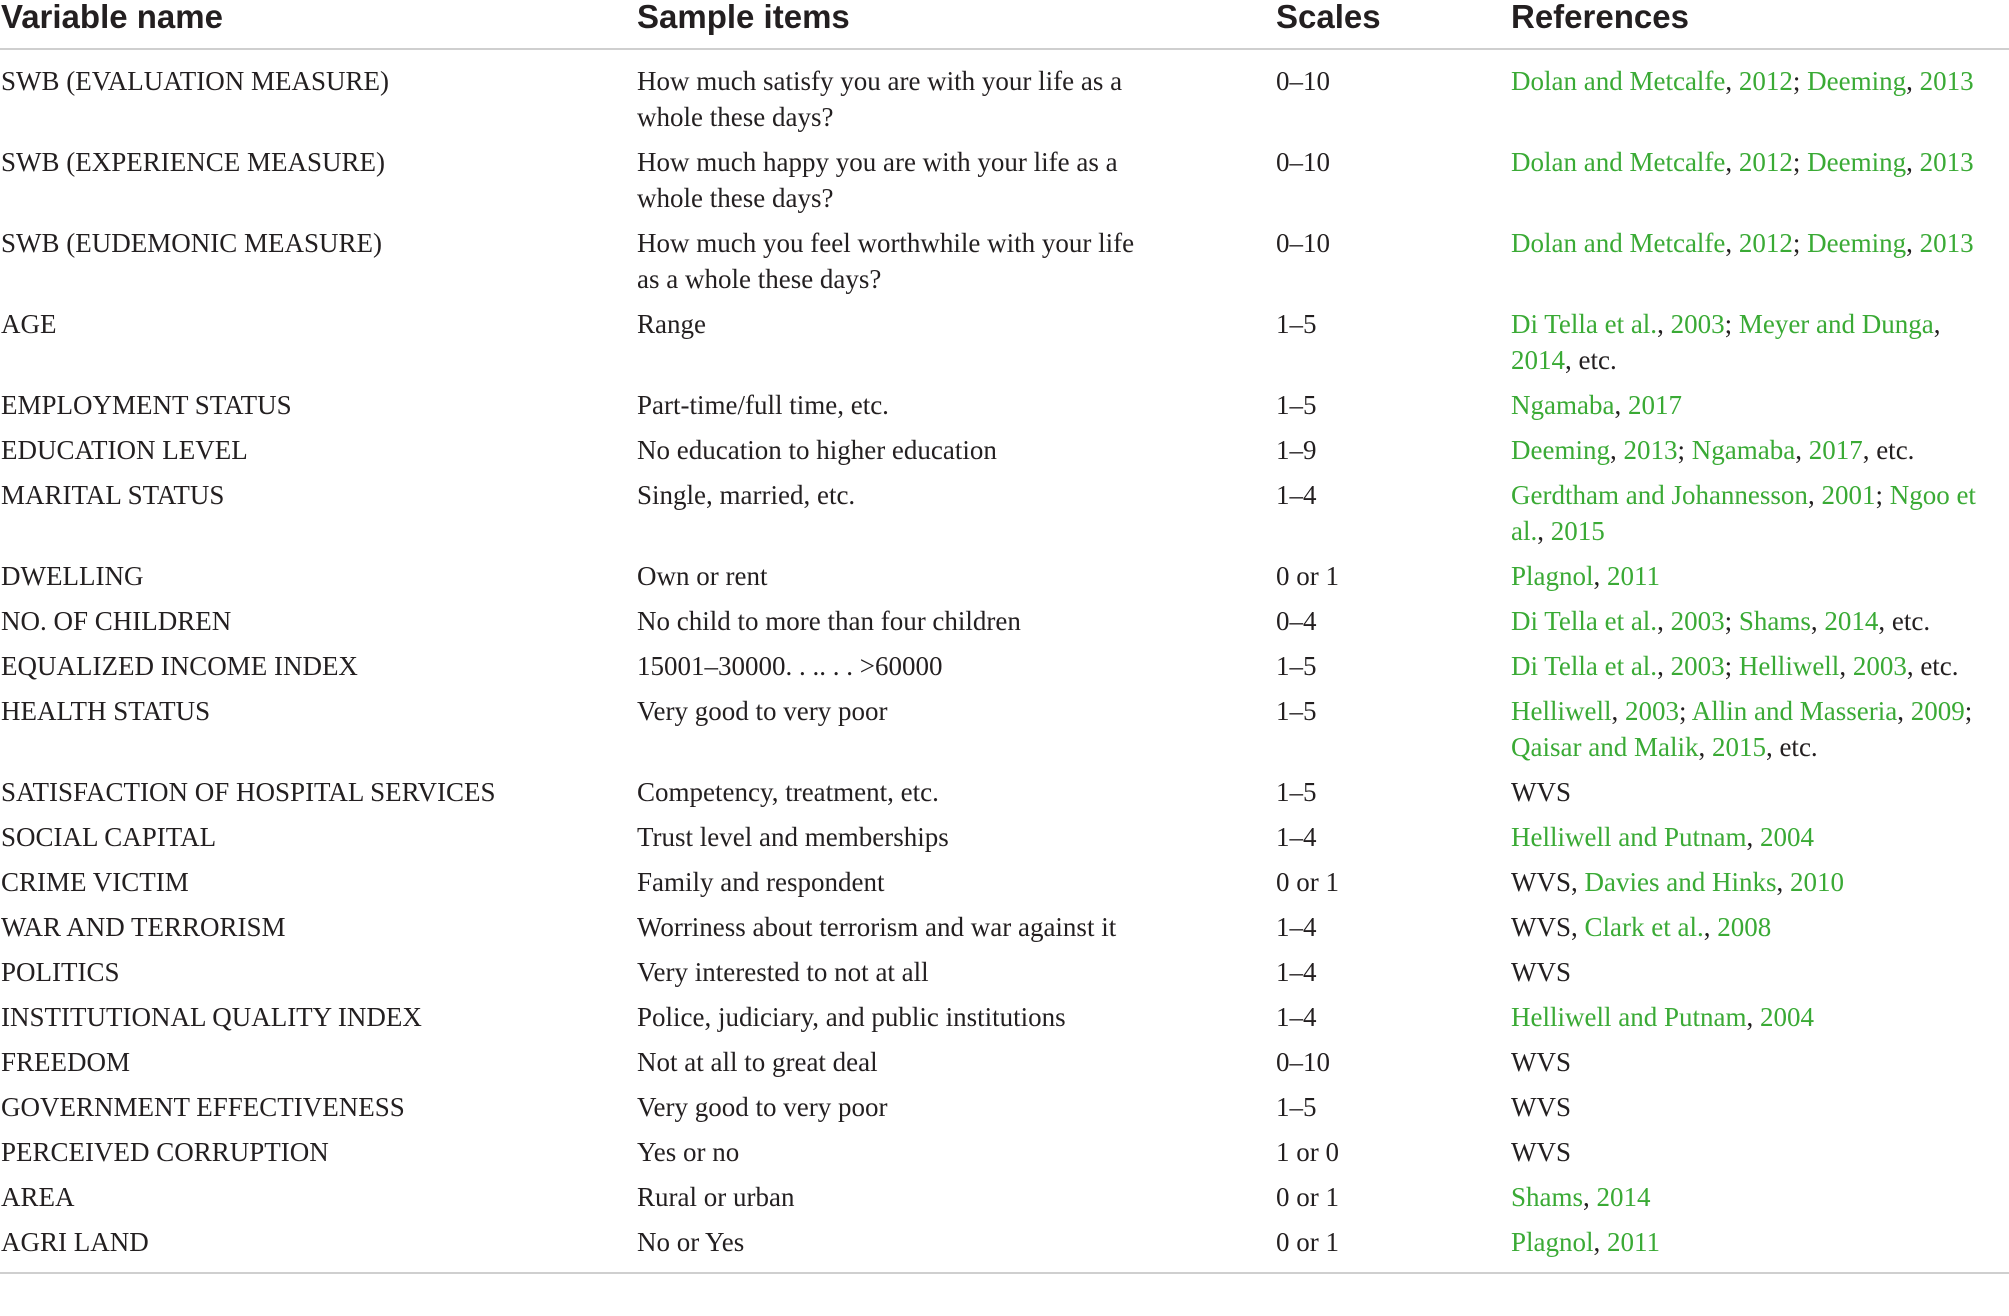  What do you see at coordinates (955, 796) in the screenshot?
I see `sample-items-cell: Competency, treatment, etc.` at bounding box center [955, 796].